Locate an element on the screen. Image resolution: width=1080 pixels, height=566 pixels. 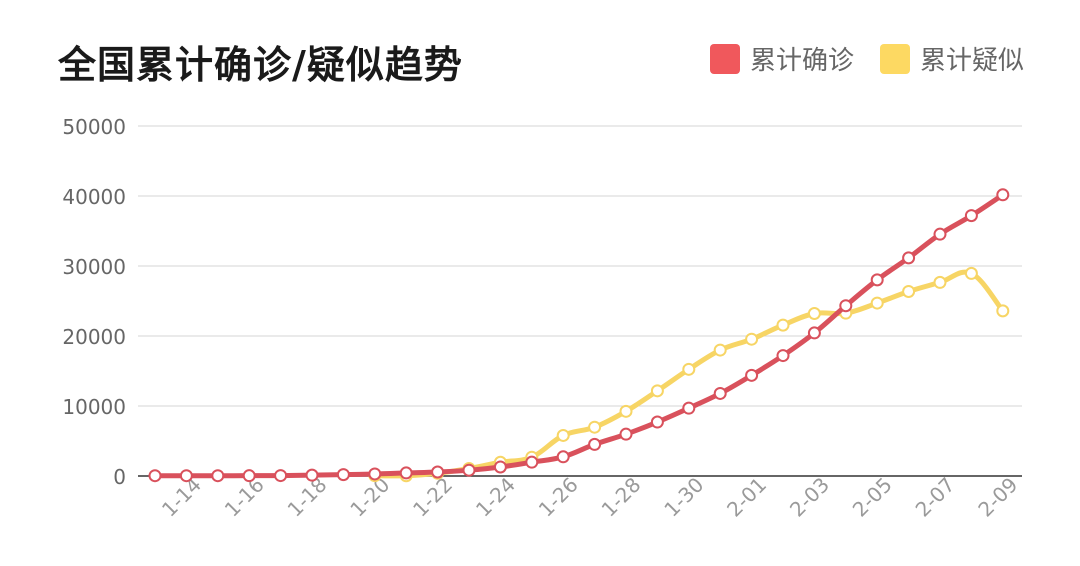
x-tick-label: 1-22 is located at coordinates (432, 497).